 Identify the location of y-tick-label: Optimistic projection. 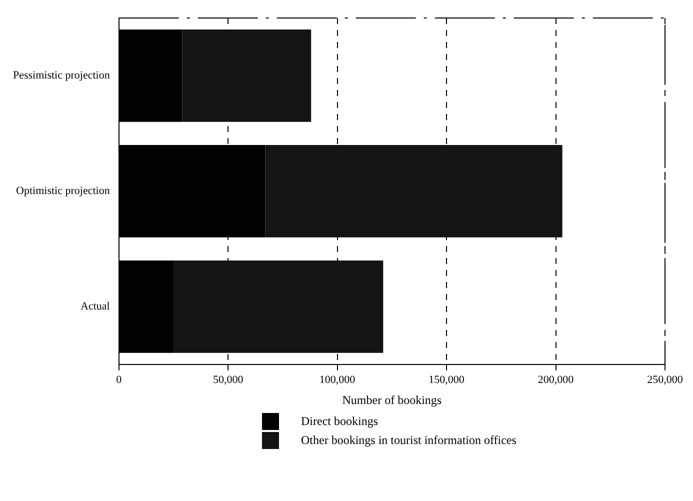
(63, 191).